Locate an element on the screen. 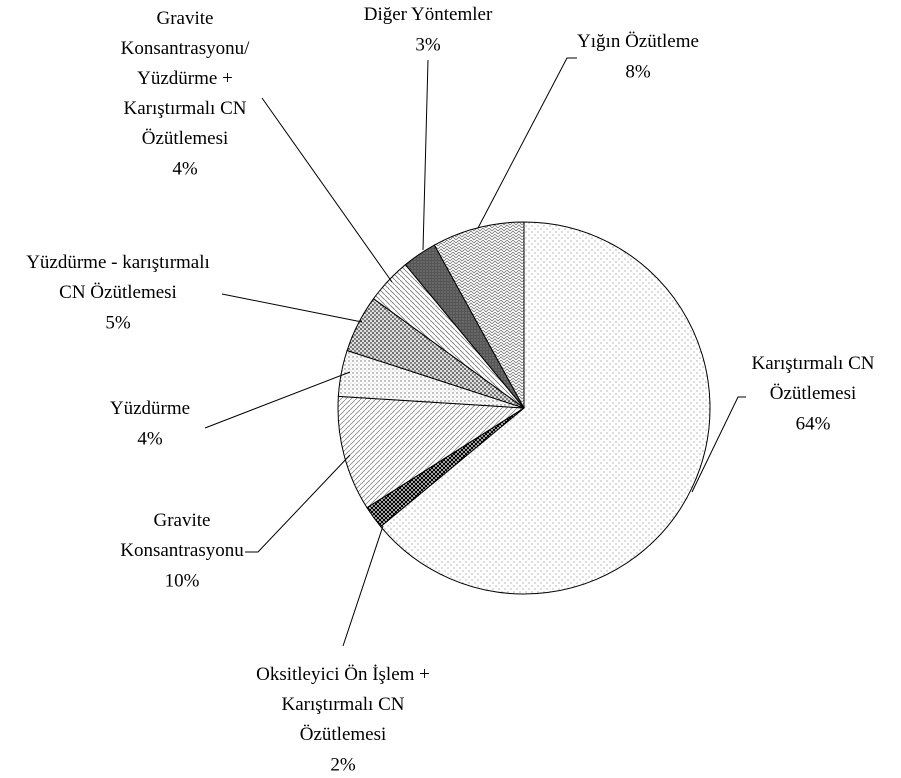  slice-label-line: Yığın Özütleme is located at coordinates (638, 41).